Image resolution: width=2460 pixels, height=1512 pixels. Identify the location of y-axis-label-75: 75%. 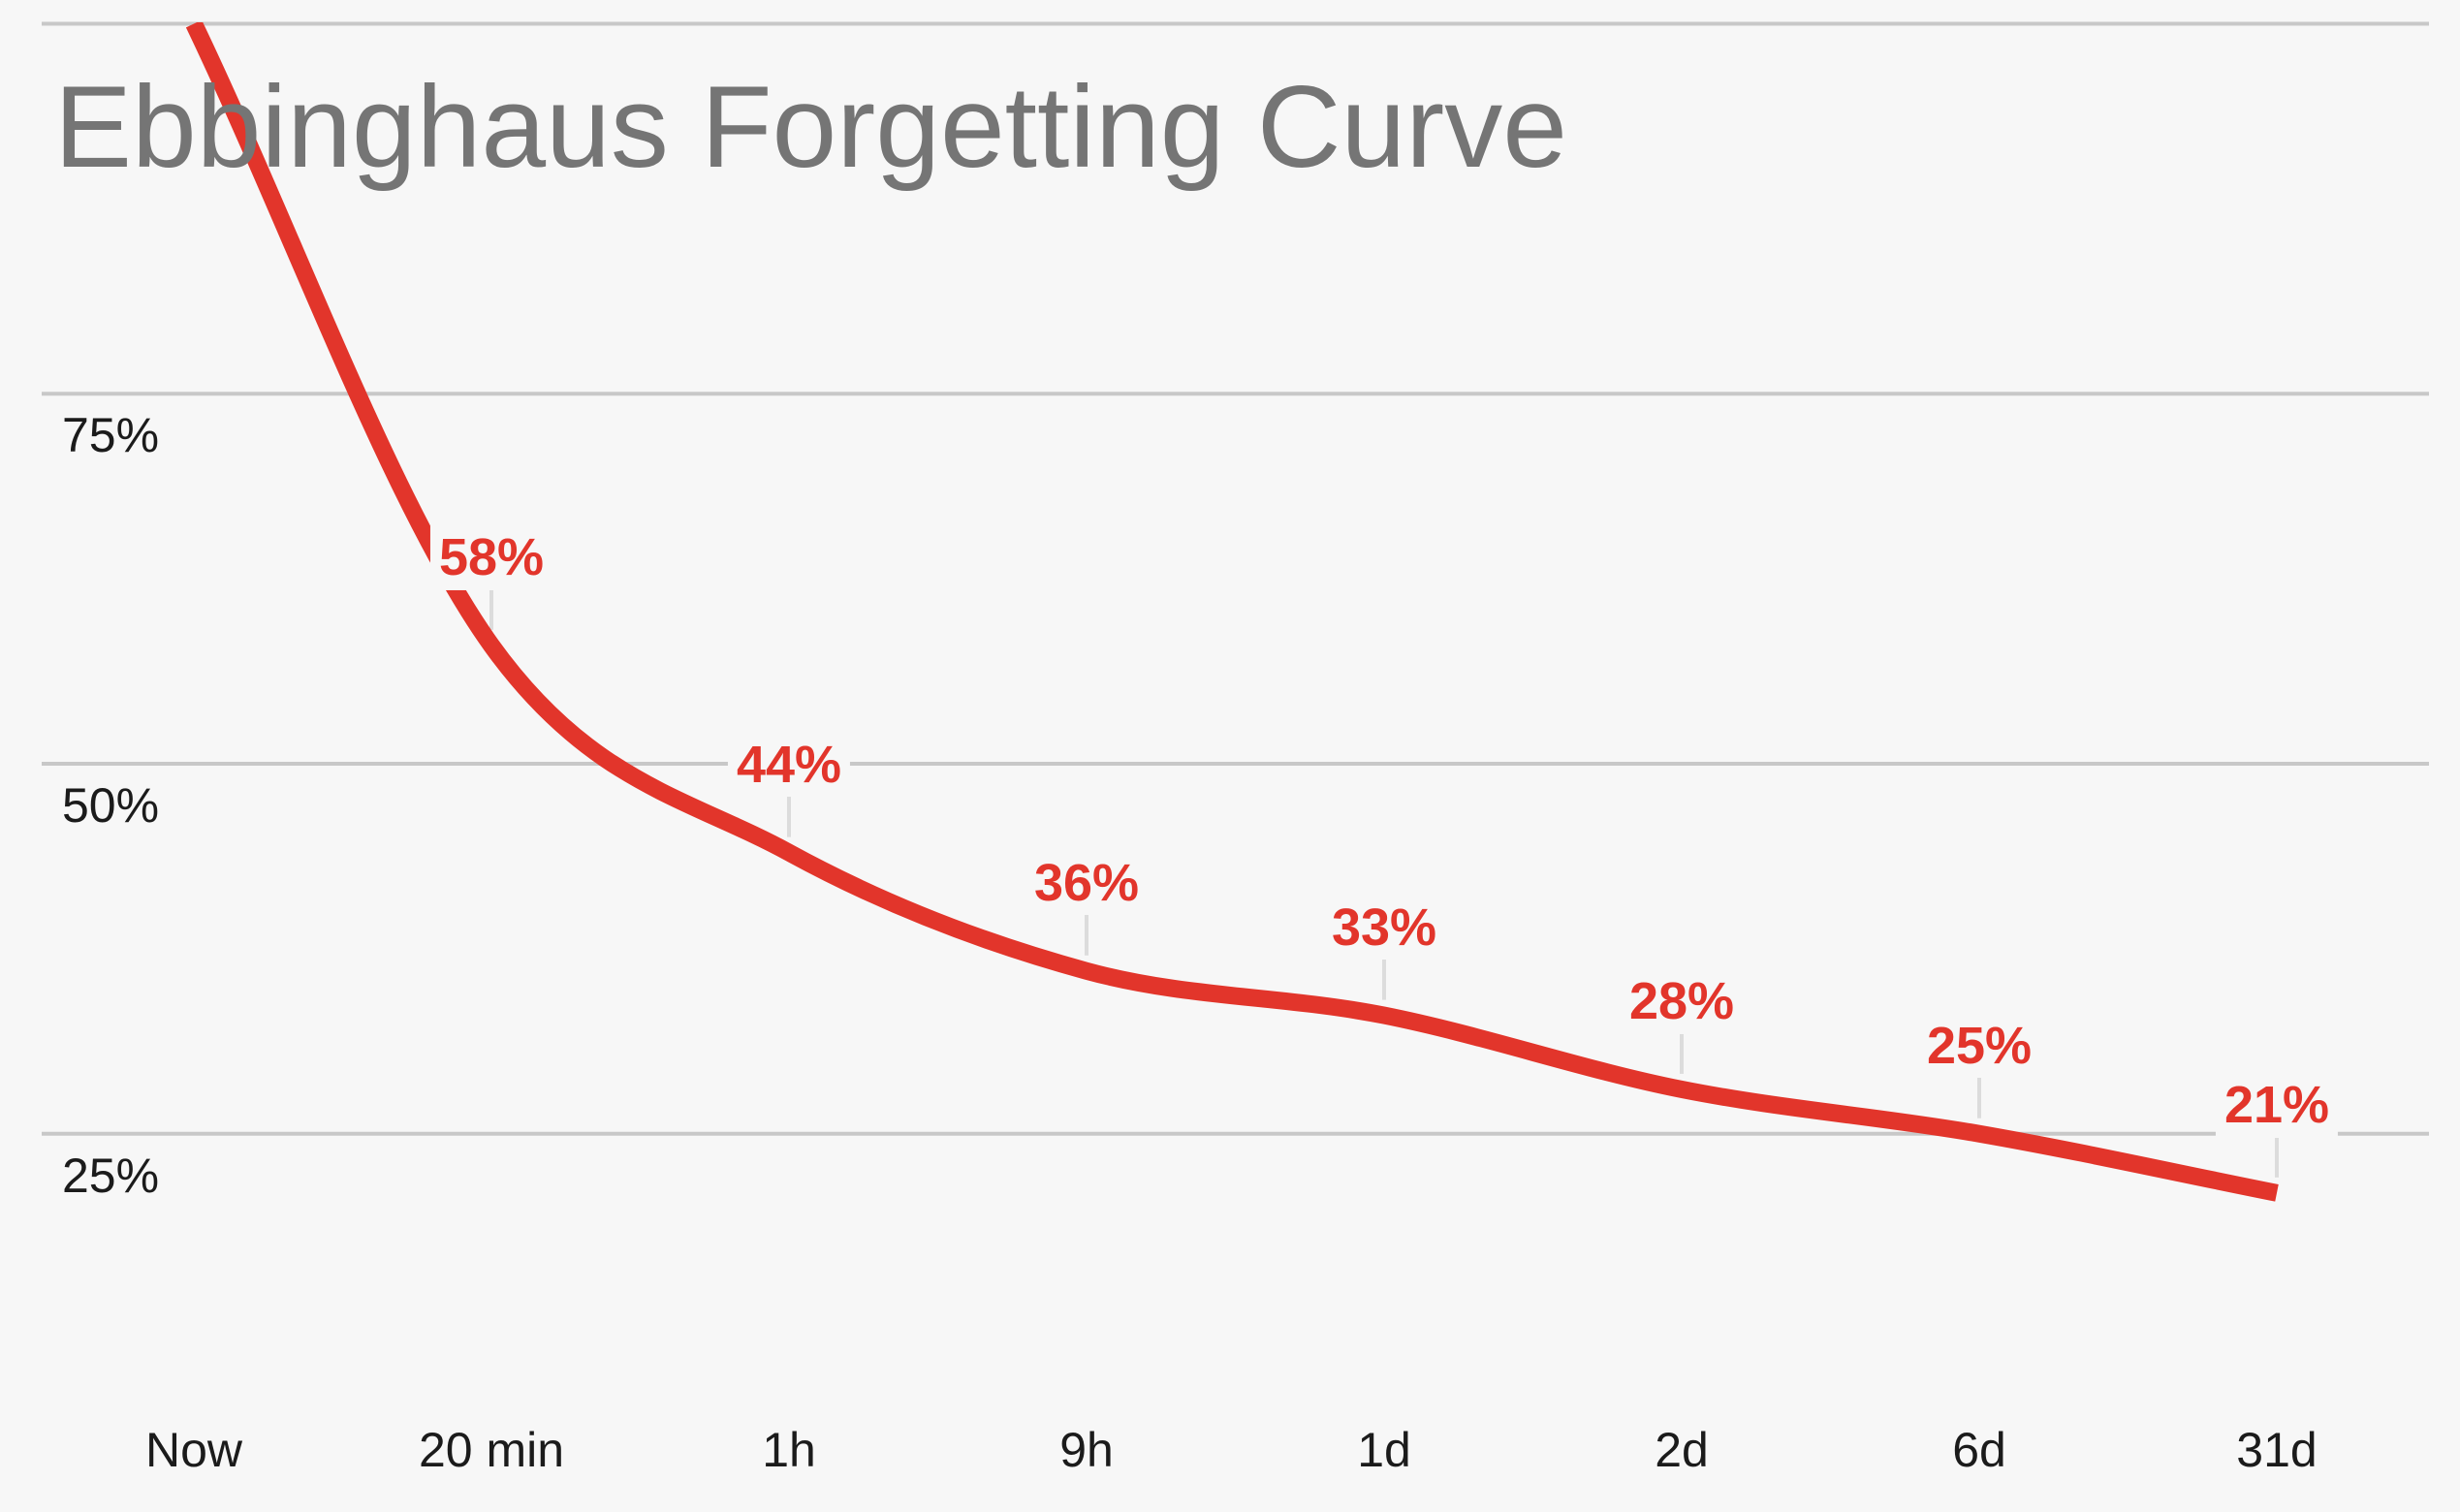
(111, 436).